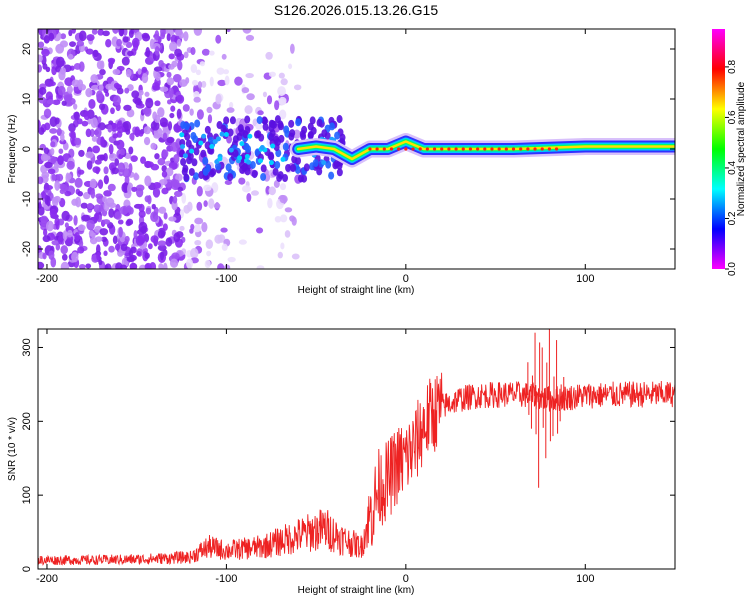 The height and width of the screenshot is (600, 750). What do you see at coordinates (731, 168) in the screenshot?
I see `colorbar-ticks: 0.0 0.2 0.4 0.6 0.8` at bounding box center [731, 168].